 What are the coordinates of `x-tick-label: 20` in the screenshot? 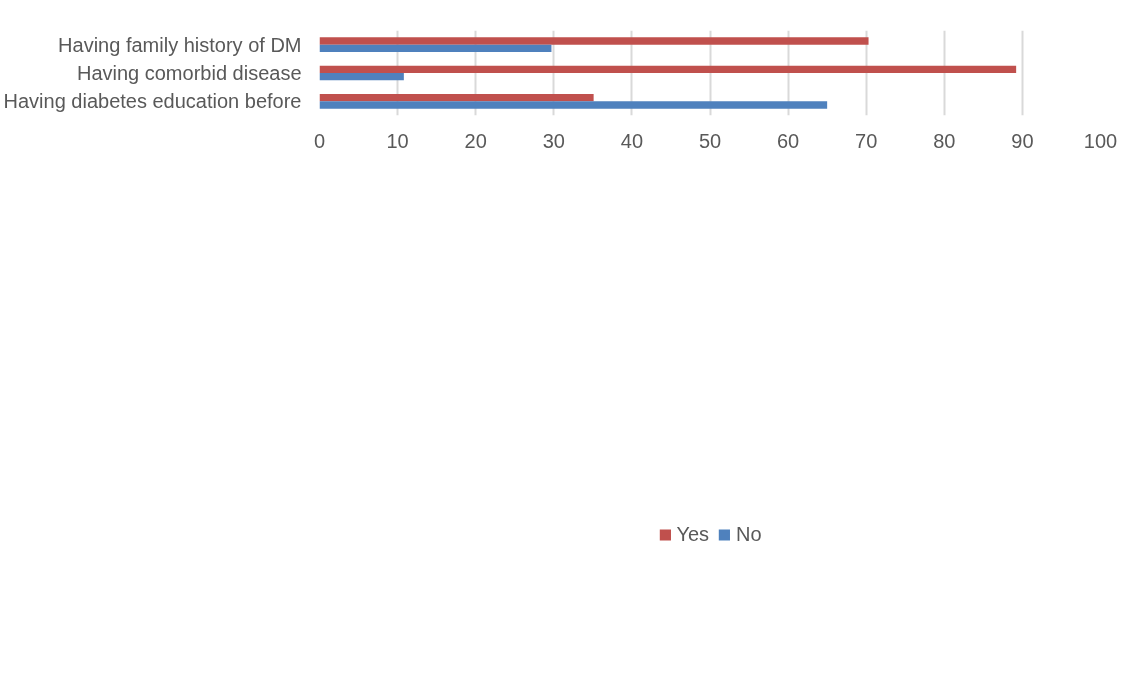 It's located at (475, 140).